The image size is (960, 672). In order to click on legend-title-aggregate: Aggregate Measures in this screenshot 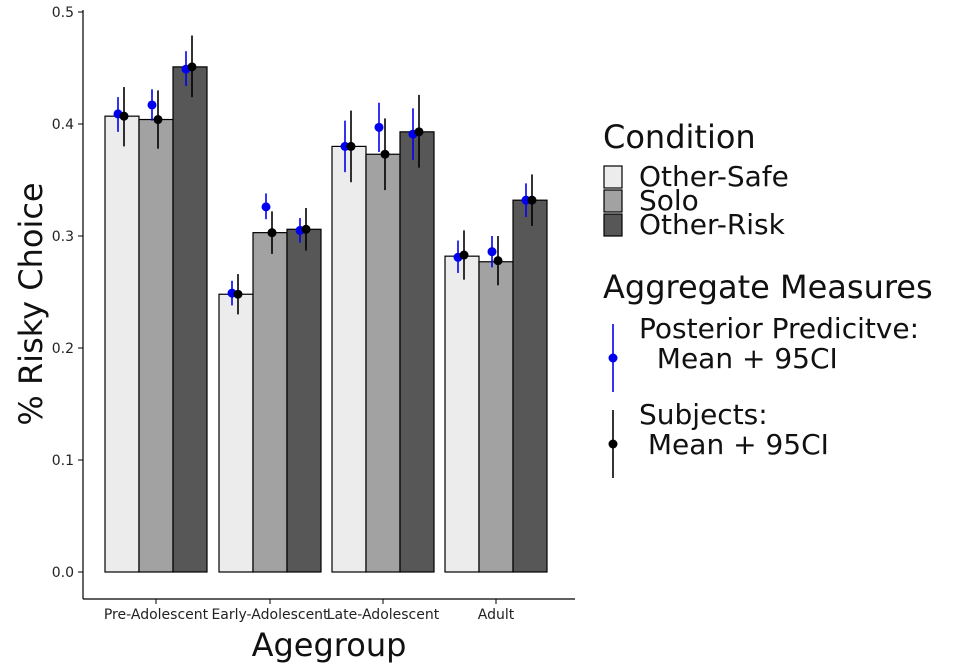, I will do `click(768, 287)`.